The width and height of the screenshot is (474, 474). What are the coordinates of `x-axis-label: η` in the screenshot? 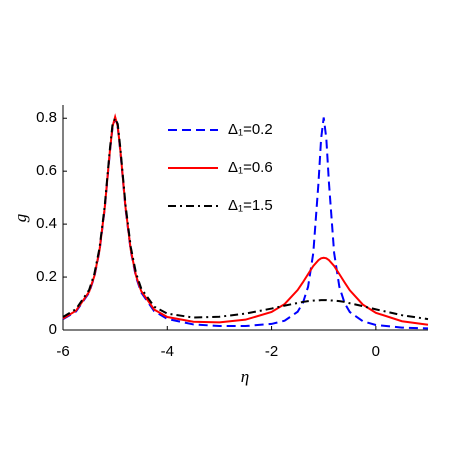 It's located at (245, 376).